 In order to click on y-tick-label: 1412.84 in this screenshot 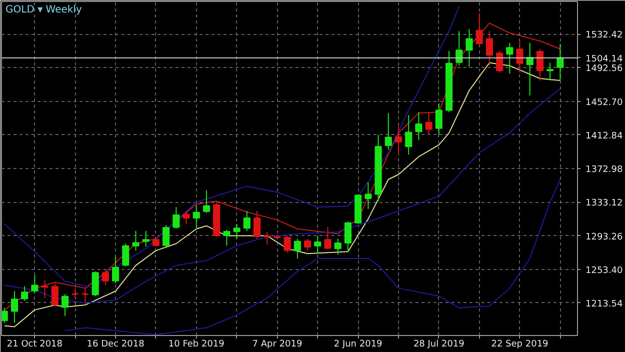, I will do `click(604, 136)`.